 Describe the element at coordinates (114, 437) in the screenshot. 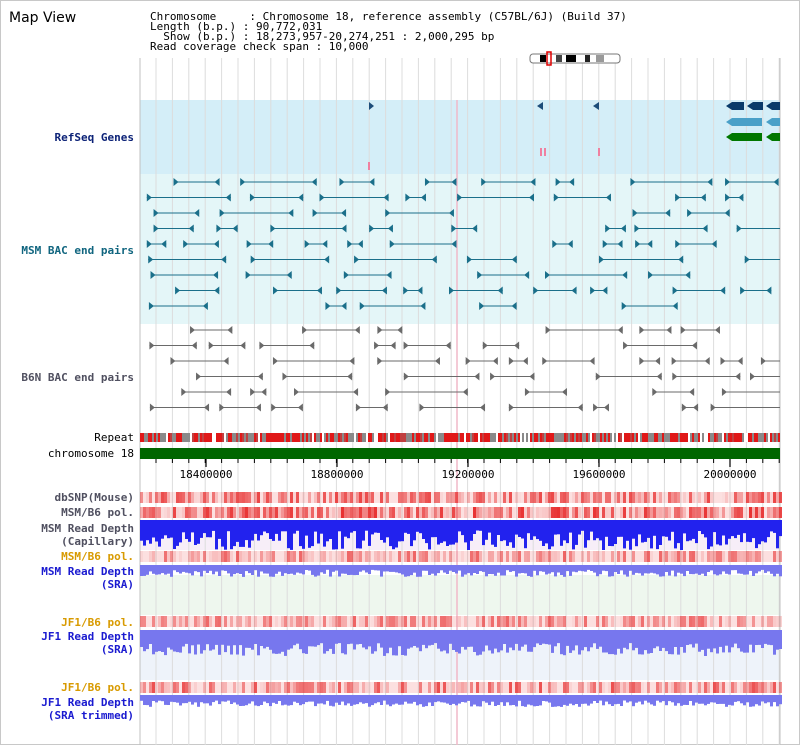

I see `track-label-repeat: Repeat` at that location.